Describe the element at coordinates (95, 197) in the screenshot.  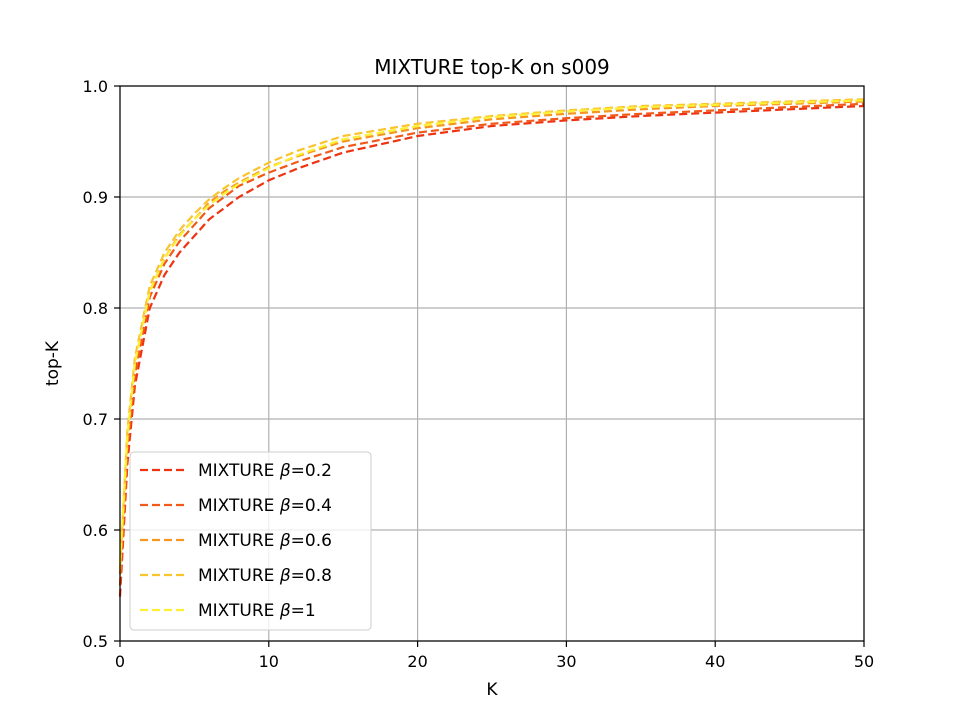
I see `y-tick-label: 0.9` at that location.